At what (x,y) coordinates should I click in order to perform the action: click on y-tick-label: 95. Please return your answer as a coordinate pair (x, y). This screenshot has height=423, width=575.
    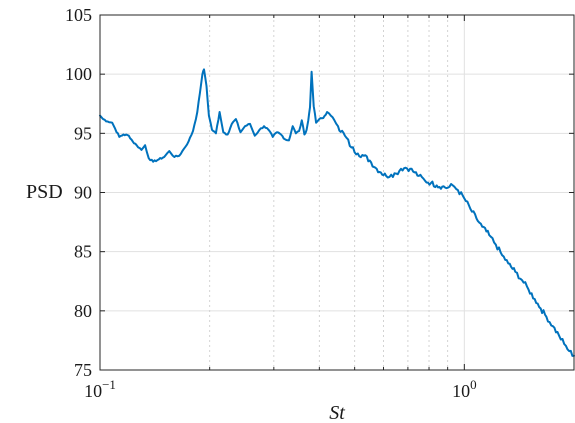
    Looking at the image, I should click on (83, 133).